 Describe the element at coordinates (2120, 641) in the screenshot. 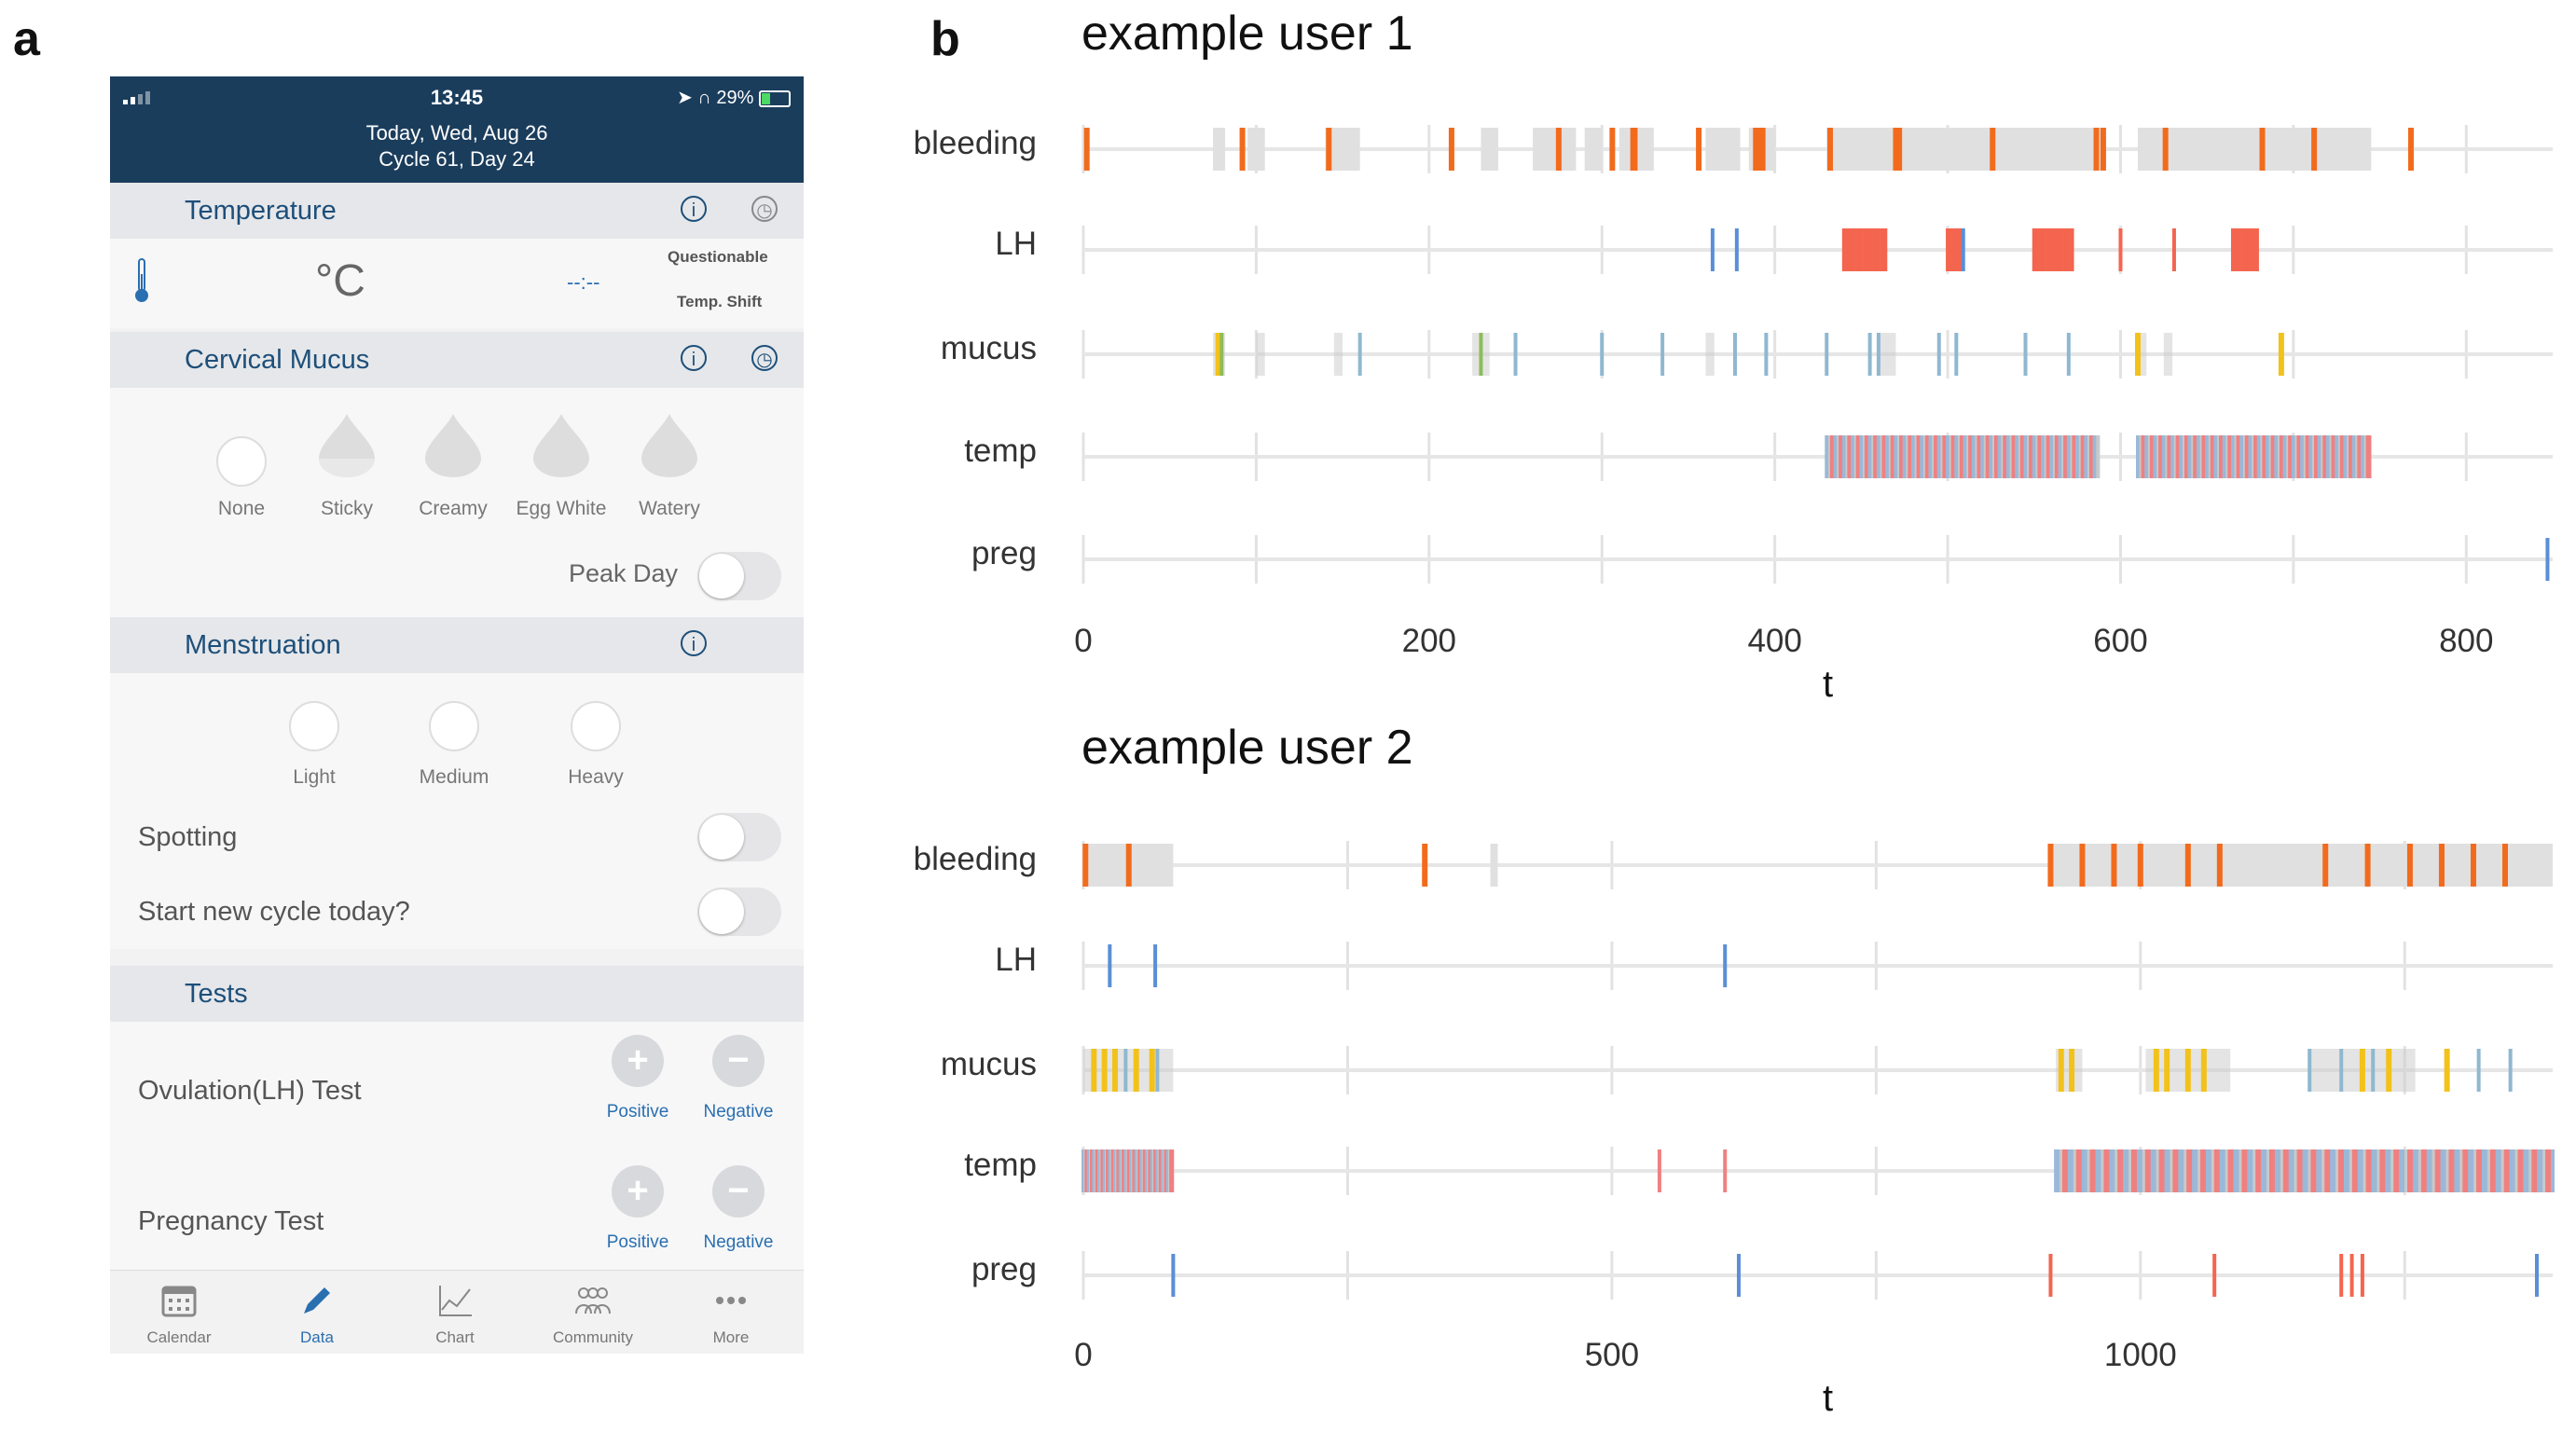

I see `x-tick-label: 600` at that location.